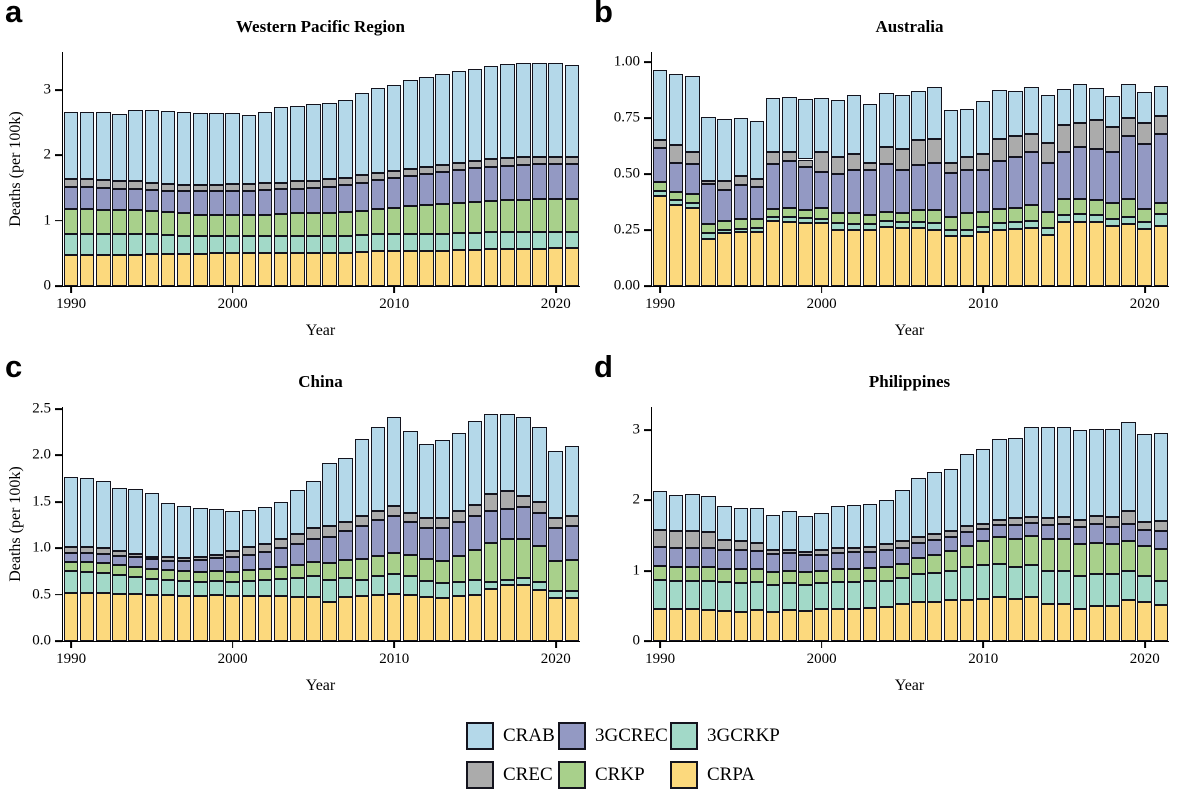  Describe the element at coordinates (320, 26) in the screenshot. I see `panel-title: Western Pacific Region` at that location.